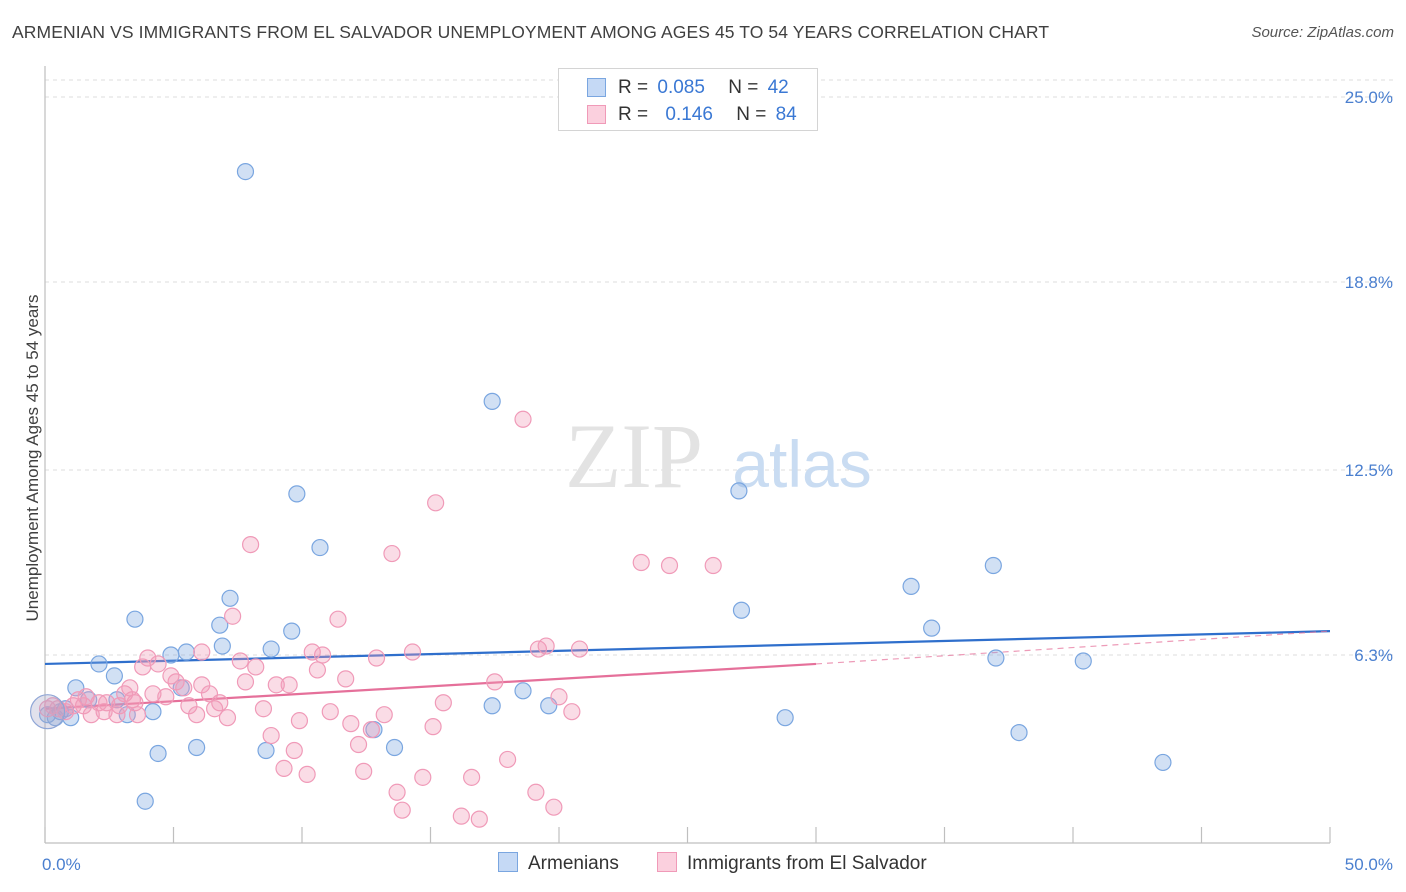 The image size is (1406, 892). I want to click on legend-r-value: 0.085, so click(681, 87).